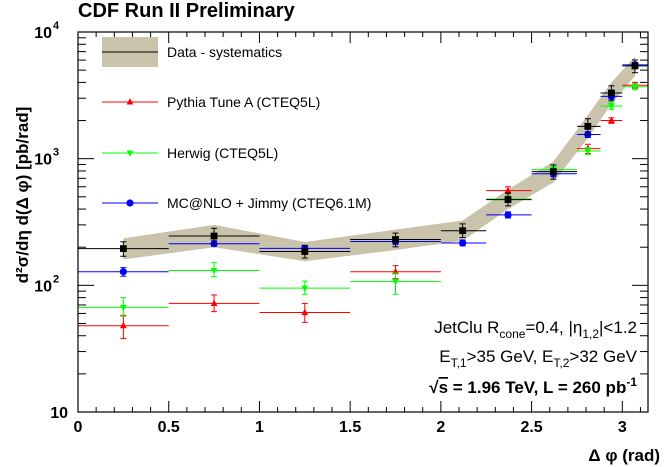 The height and width of the screenshot is (467, 664). What do you see at coordinates (187, 11) in the screenshot?
I see `chart-title: CDF Run II Preliminary` at bounding box center [187, 11].